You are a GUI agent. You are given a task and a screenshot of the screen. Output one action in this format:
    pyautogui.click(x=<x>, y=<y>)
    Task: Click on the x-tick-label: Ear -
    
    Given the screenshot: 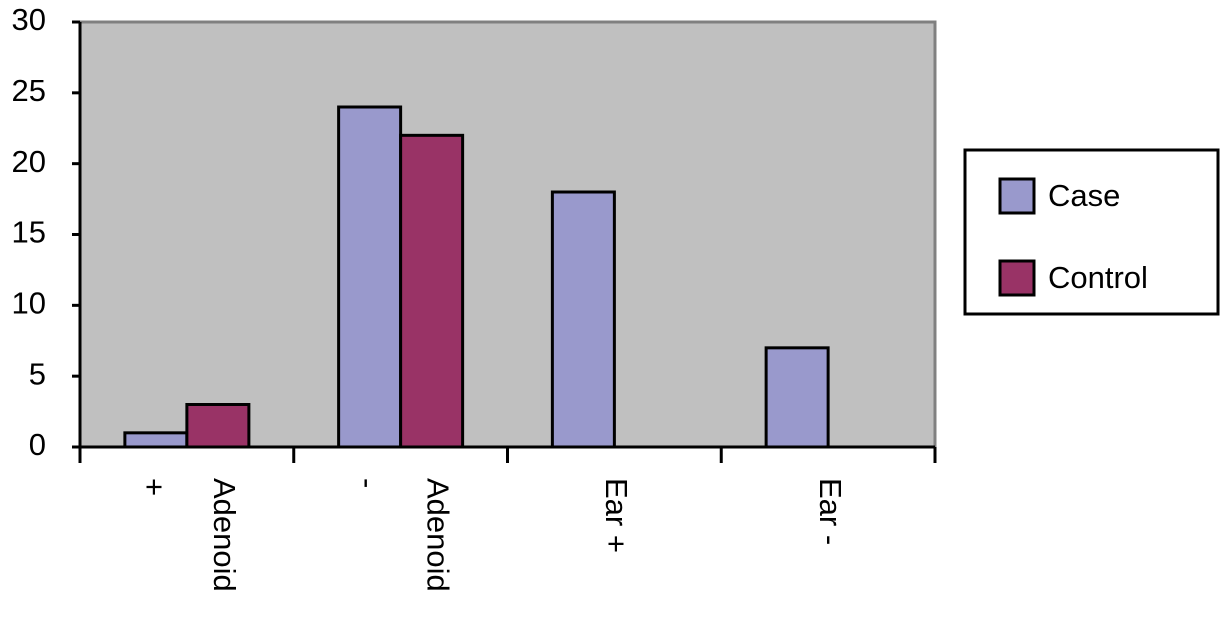 What is the action you would take?
    pyautogui.click(x=830, y=511)
    